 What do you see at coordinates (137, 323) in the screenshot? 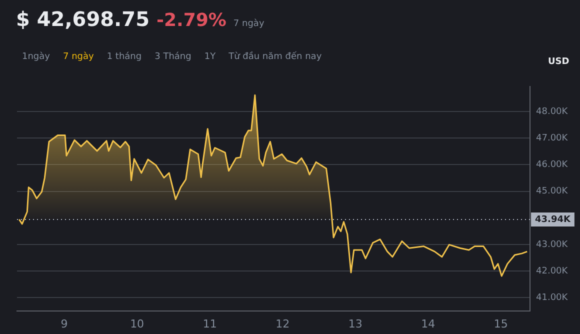
I see `x-tick-label: 10` at bounding box center [137, 323].